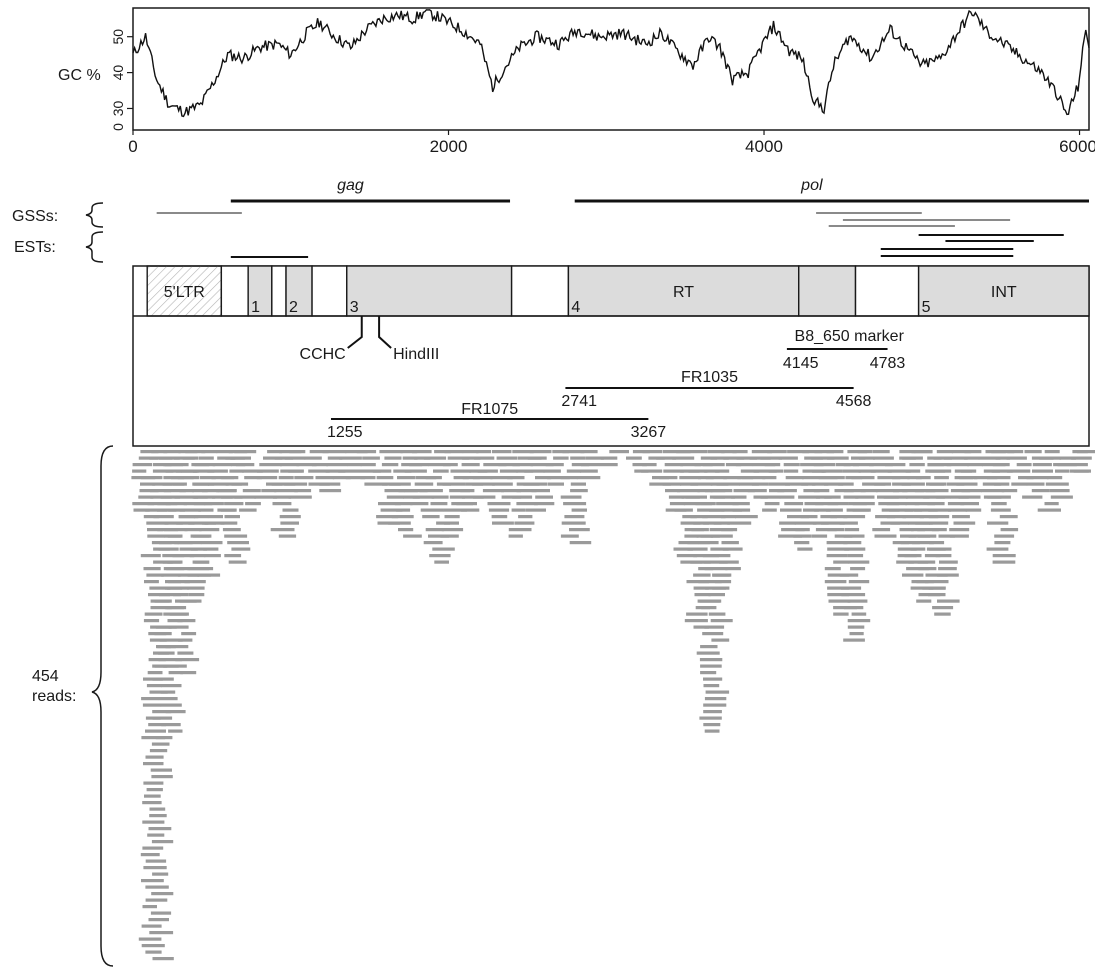  I want to click on reads-label-line2: reads:, so click(54, 696).